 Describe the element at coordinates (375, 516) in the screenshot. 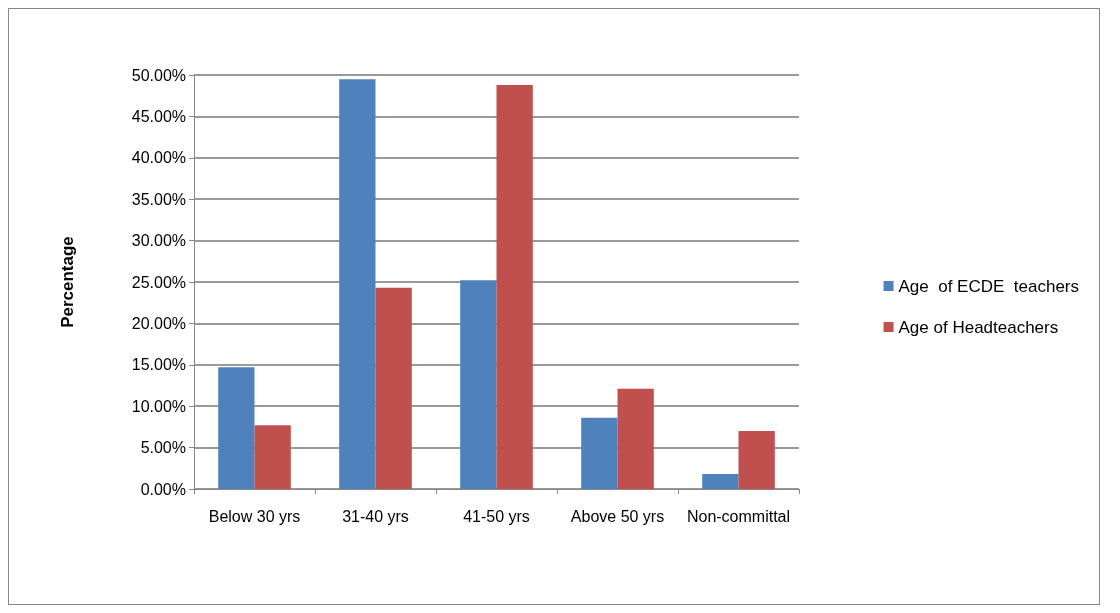

I see `x-tick-label: 31-40 yrs` at that location.